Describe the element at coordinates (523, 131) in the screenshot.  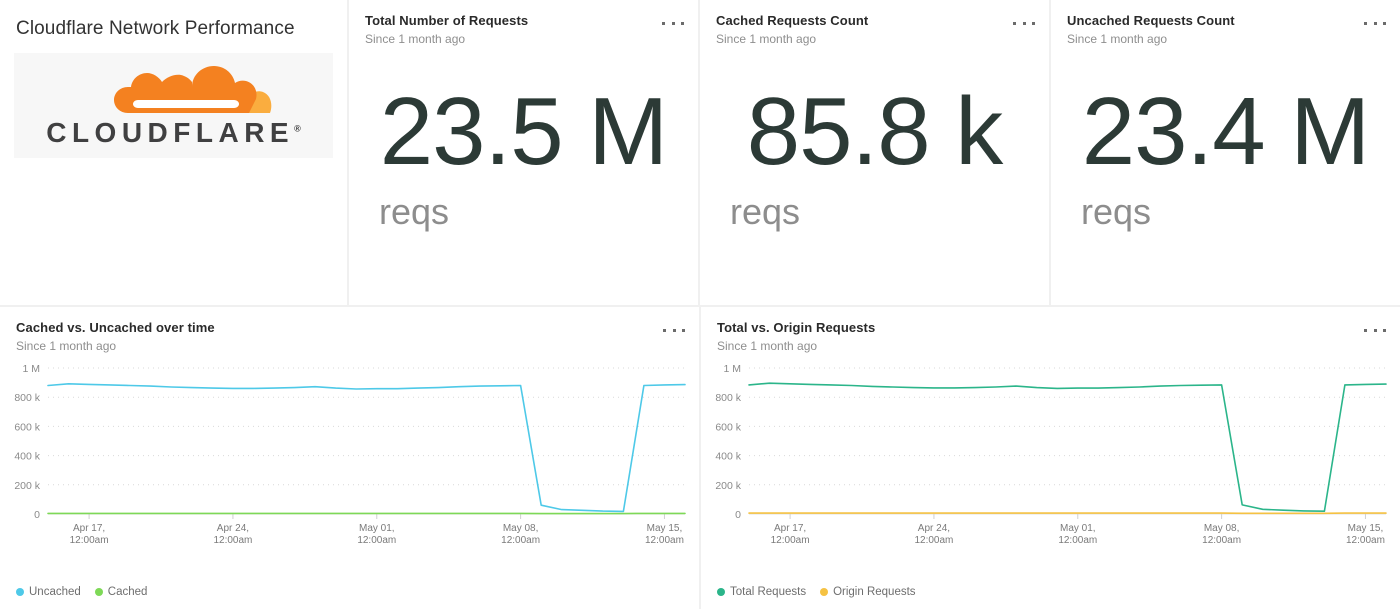
I see `metric-value: 23.5 M` at that location.